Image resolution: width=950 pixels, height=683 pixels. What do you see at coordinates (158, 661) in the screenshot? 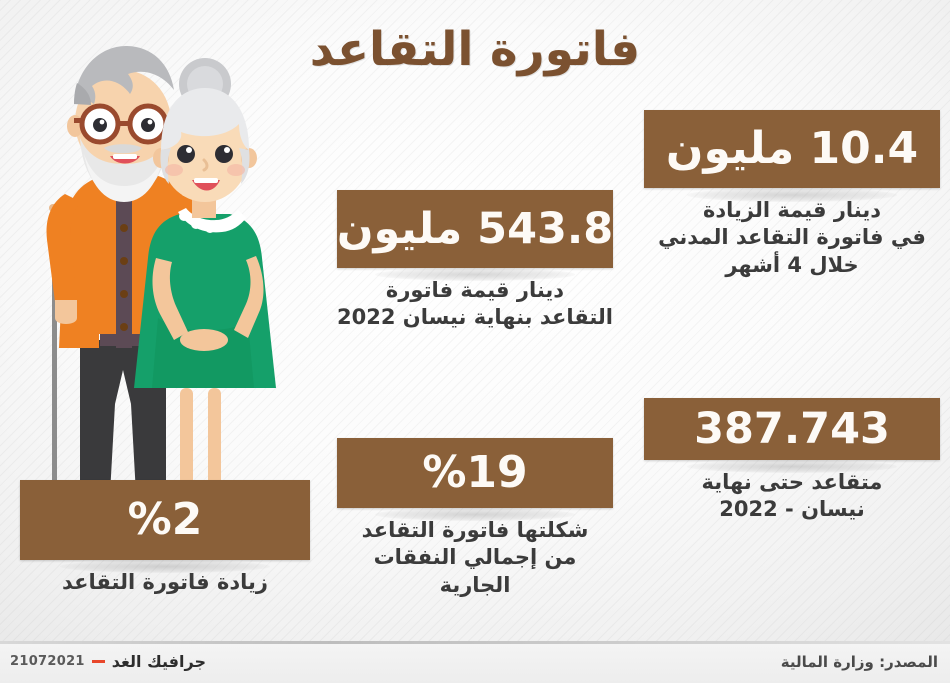
I see `brand-name: جرافيك الغد` at bounding box center [158, 661].